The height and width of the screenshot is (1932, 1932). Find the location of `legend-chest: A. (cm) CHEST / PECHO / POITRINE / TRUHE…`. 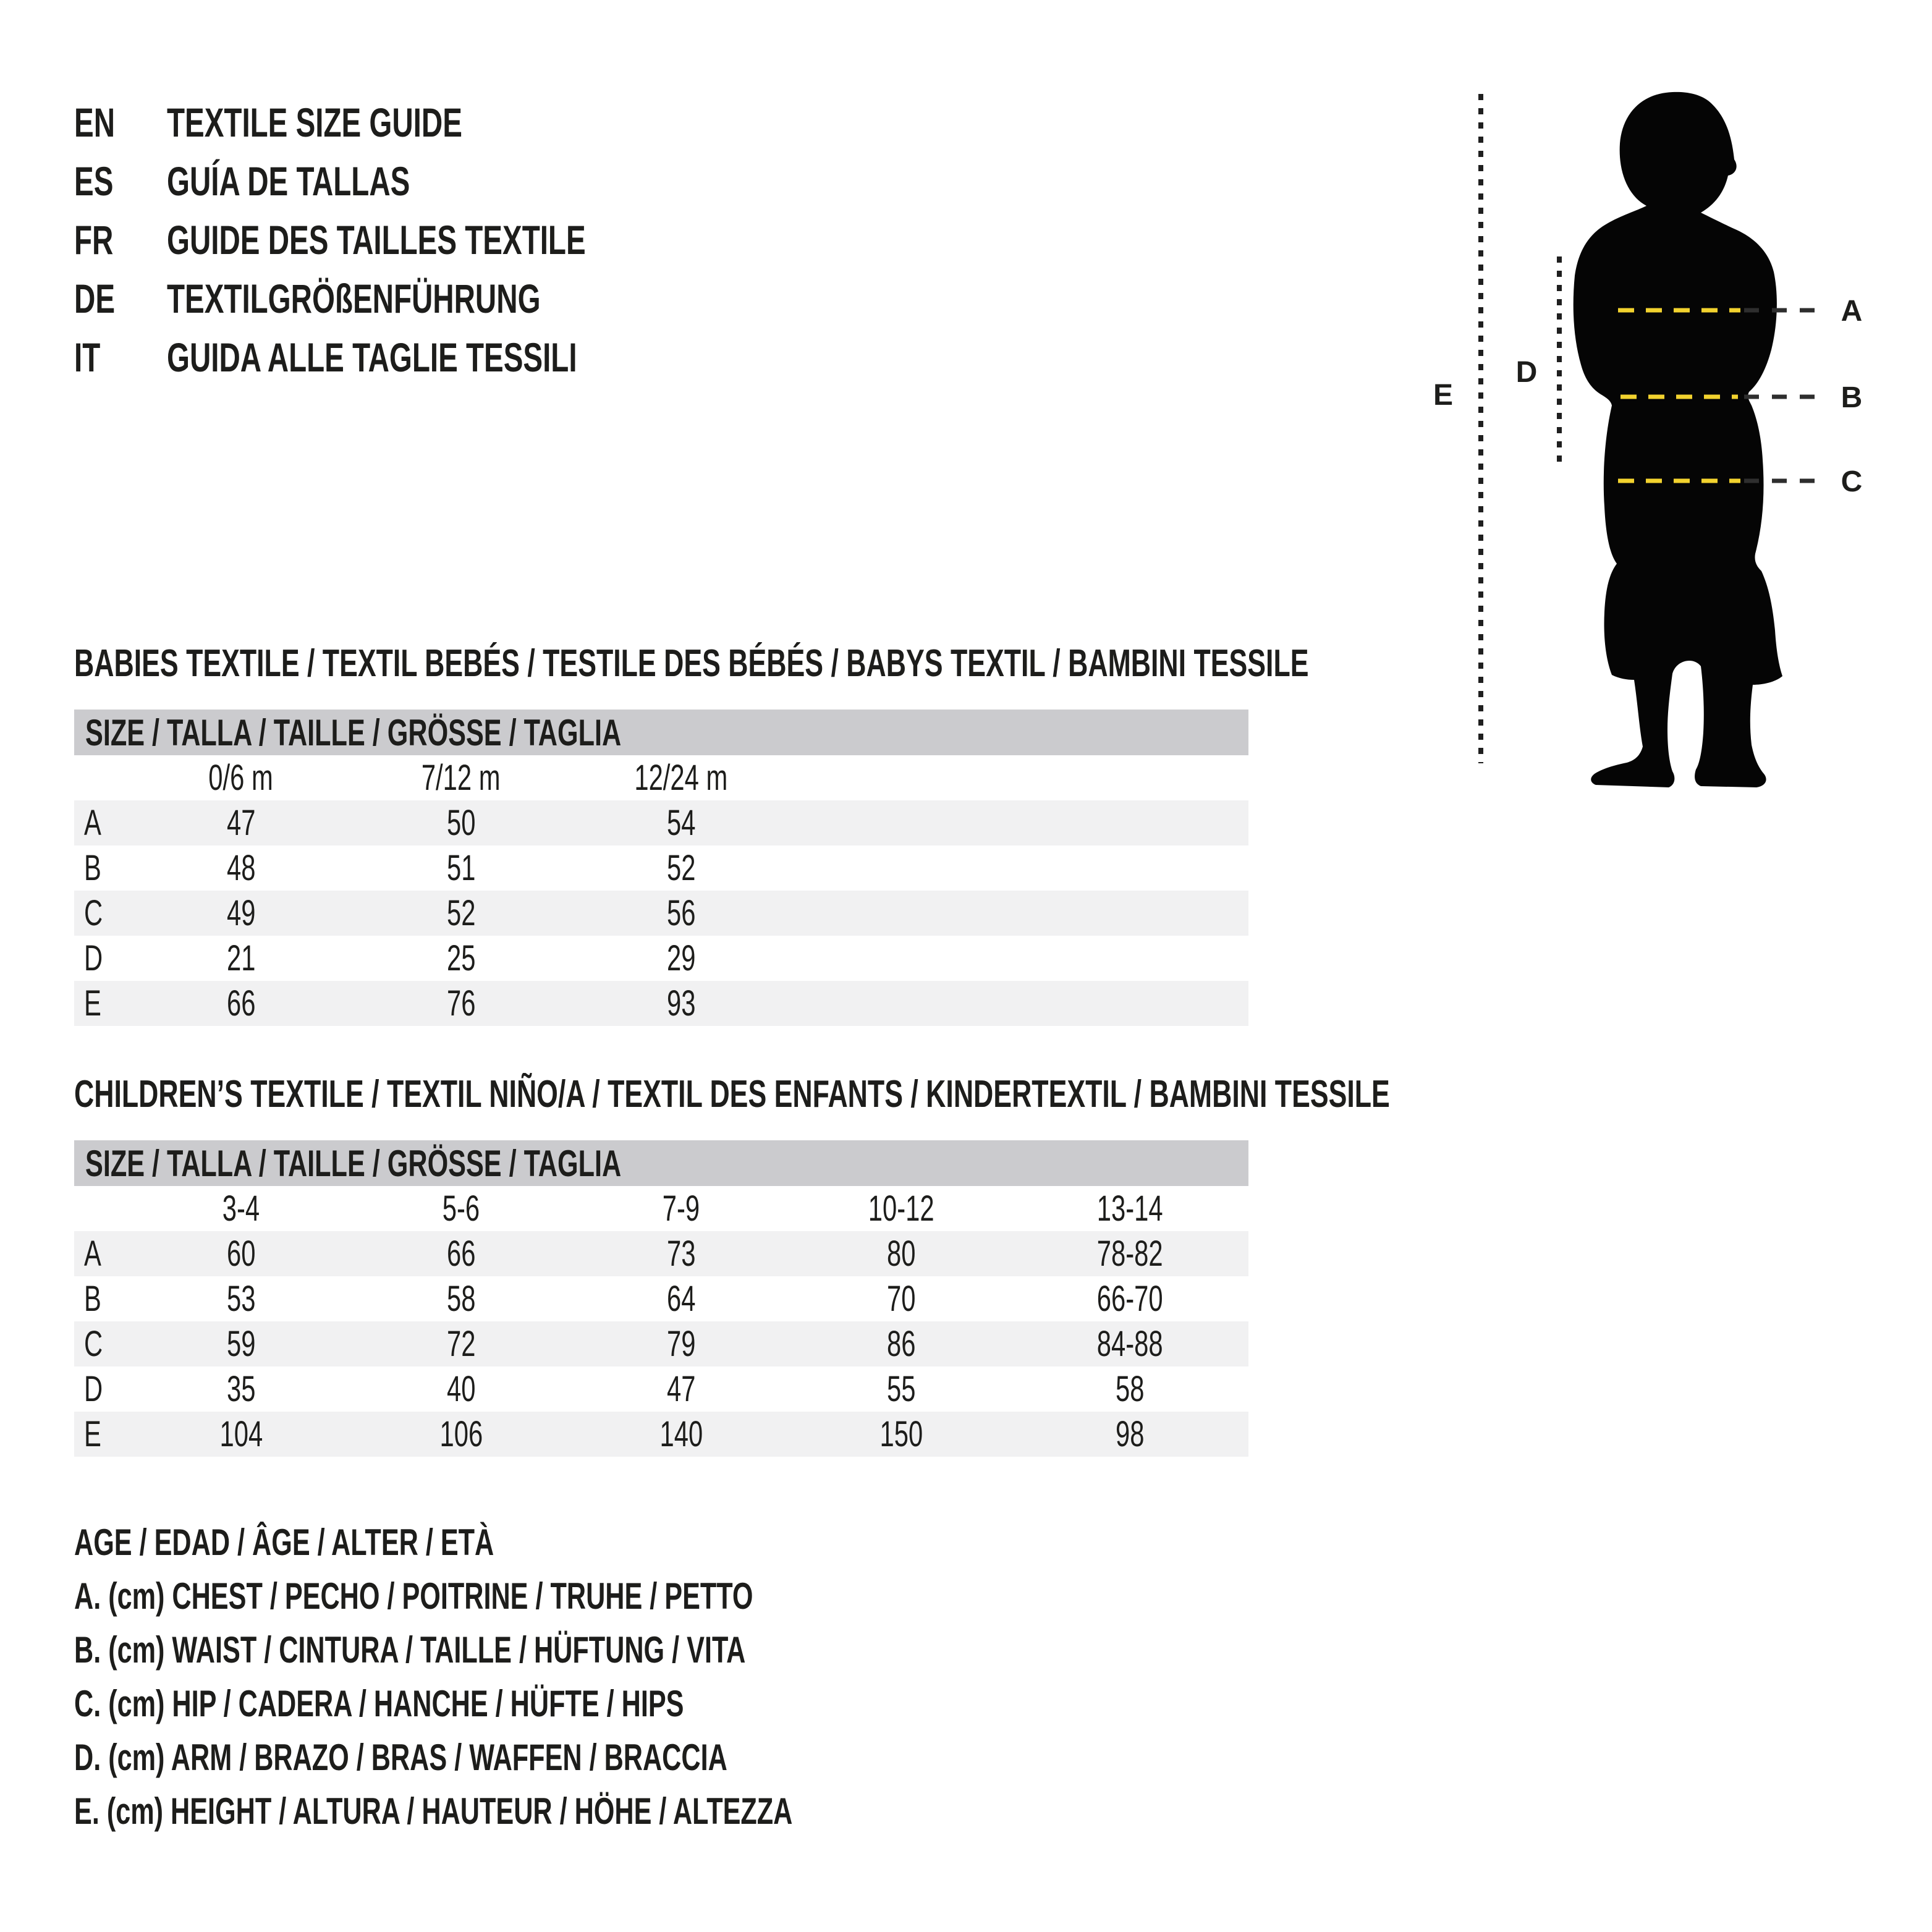

legend-chest: A. (cm) CHEST / PECHO / POITRINE / TRUHE… is located at coordinates (413, 1596).